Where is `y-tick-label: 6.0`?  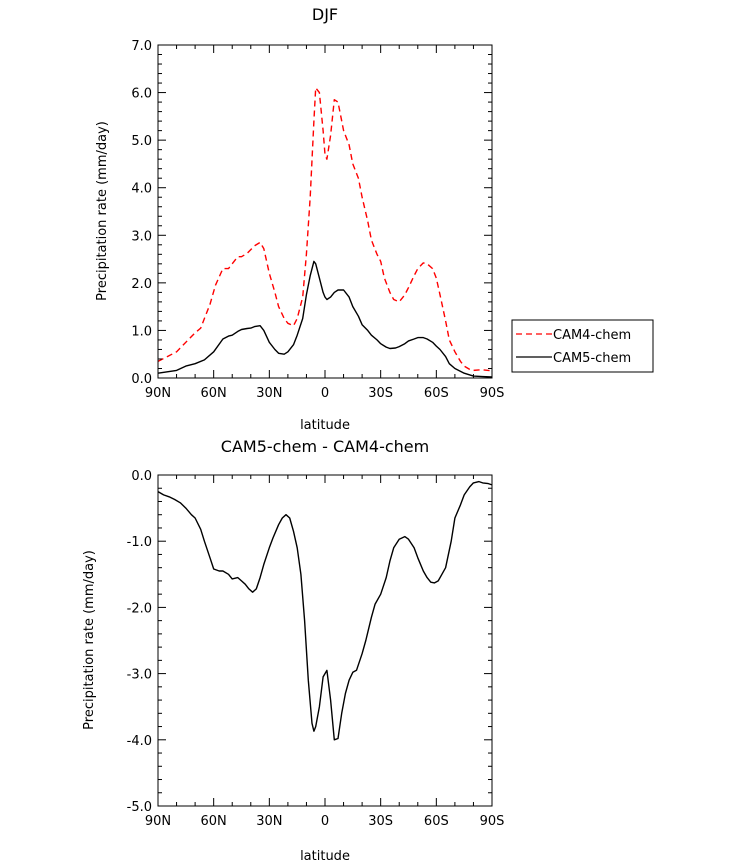
y-tick-label: 6.0 is located at coordinates (141, 94).